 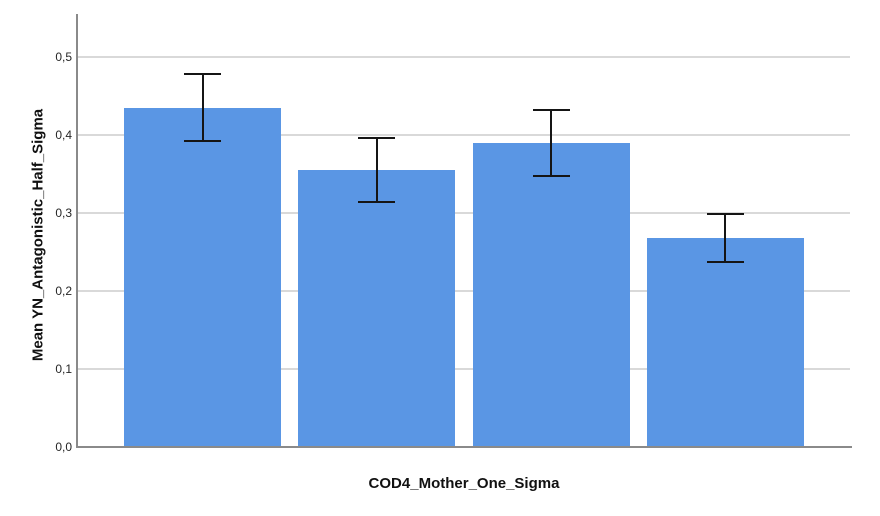 What do you see at coordinates (63, 291) in the screenshot?
I see `y-tick-label: 0,2` at bounding box center [63, 291].